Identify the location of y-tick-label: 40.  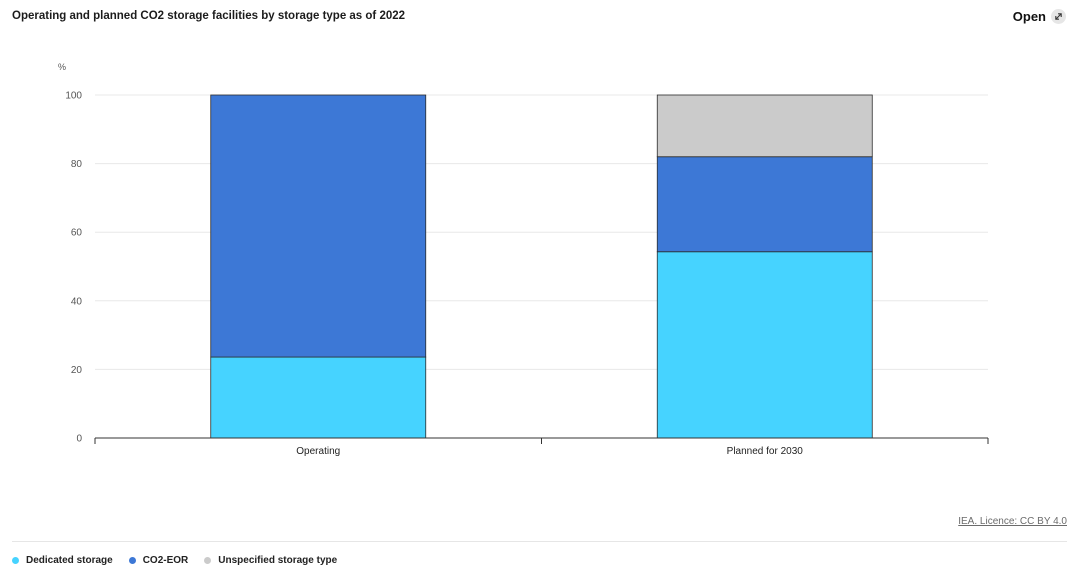
(77, 301).